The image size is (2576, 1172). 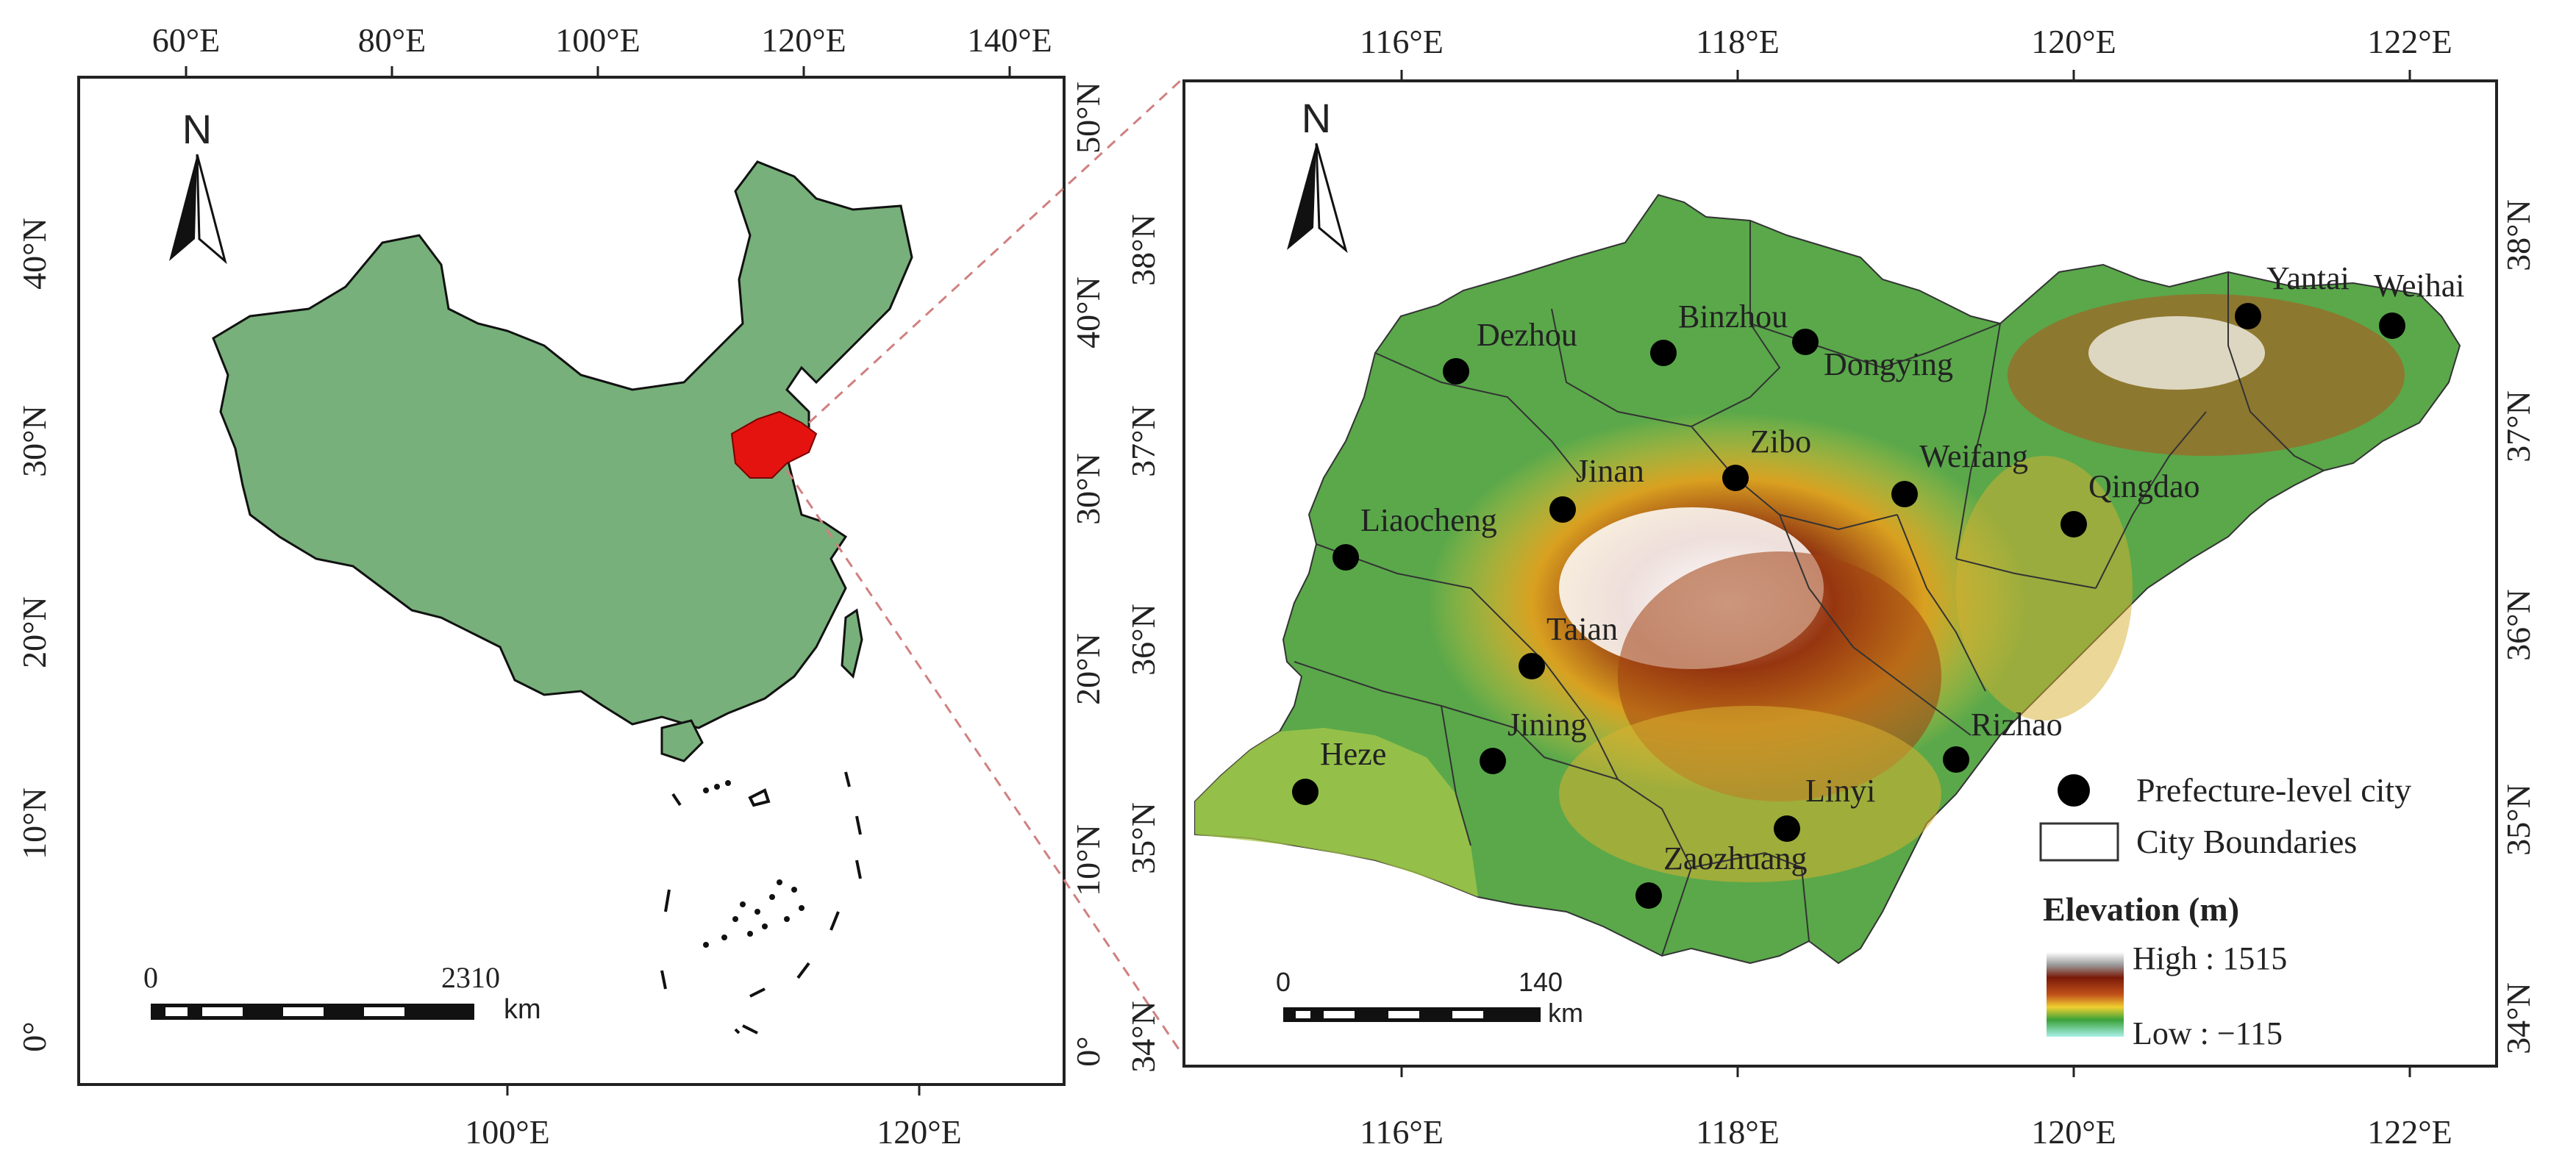 What do you see at coordinates (2518, 235) in the screenshot?
I see `tick-label: 38°N` at bounding box center [2518, 235].